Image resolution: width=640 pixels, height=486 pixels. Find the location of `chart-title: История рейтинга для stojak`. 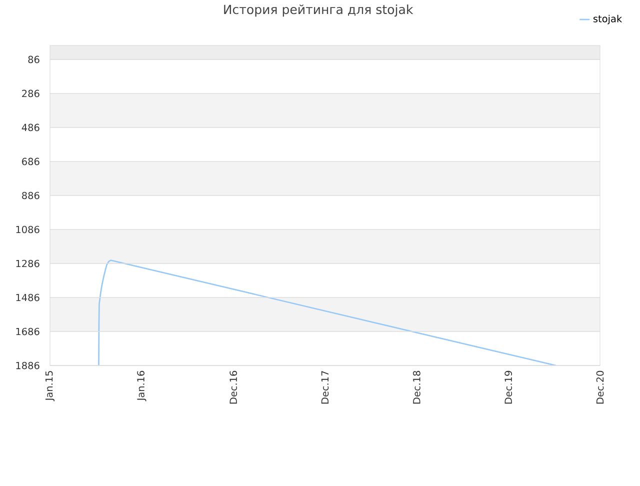

chart-title: История рейтинга для stojak is located at coordinates (319, 10).